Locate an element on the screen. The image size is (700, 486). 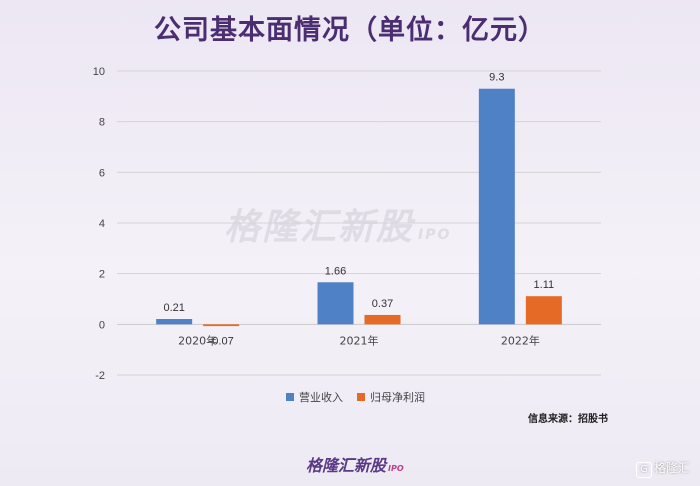
x-tick-label: 2021年 is located at coordinates (359, 340).